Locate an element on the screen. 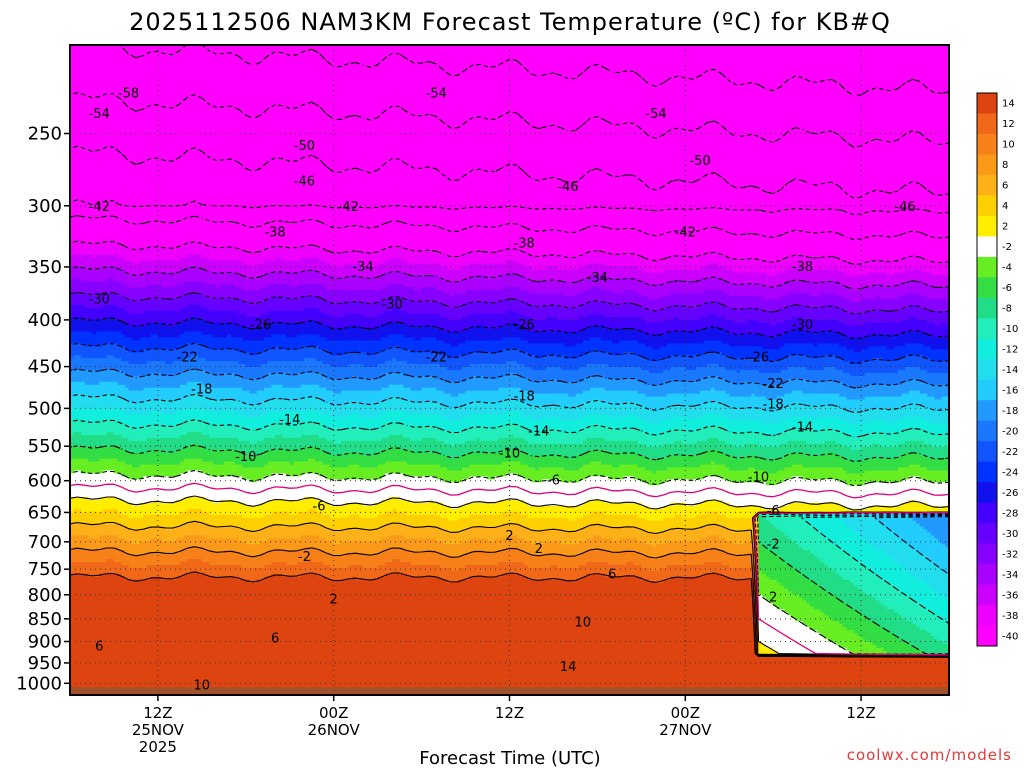 This screenshot has height=768, width=1024. contour-label: -10 is located at coordinates (245, 457).